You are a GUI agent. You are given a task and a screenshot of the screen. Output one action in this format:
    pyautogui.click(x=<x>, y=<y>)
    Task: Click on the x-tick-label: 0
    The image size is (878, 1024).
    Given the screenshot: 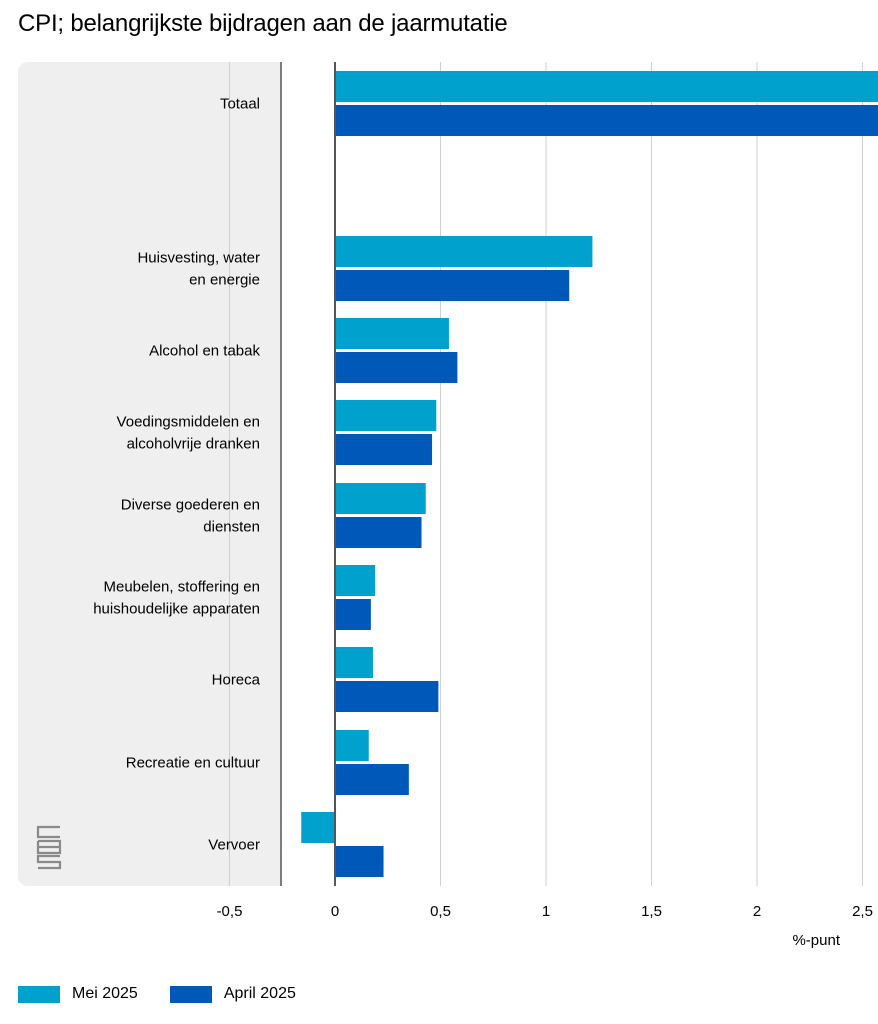 What is the action you would take?
    pyautogui.click(x=335, y=911)
    